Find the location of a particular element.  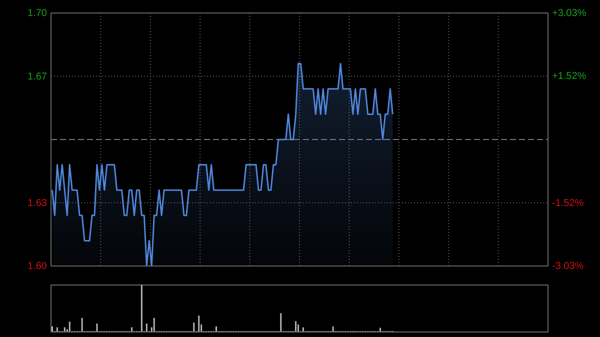

y2-tick-label: +1.52% is located at coordinates (569, 76).